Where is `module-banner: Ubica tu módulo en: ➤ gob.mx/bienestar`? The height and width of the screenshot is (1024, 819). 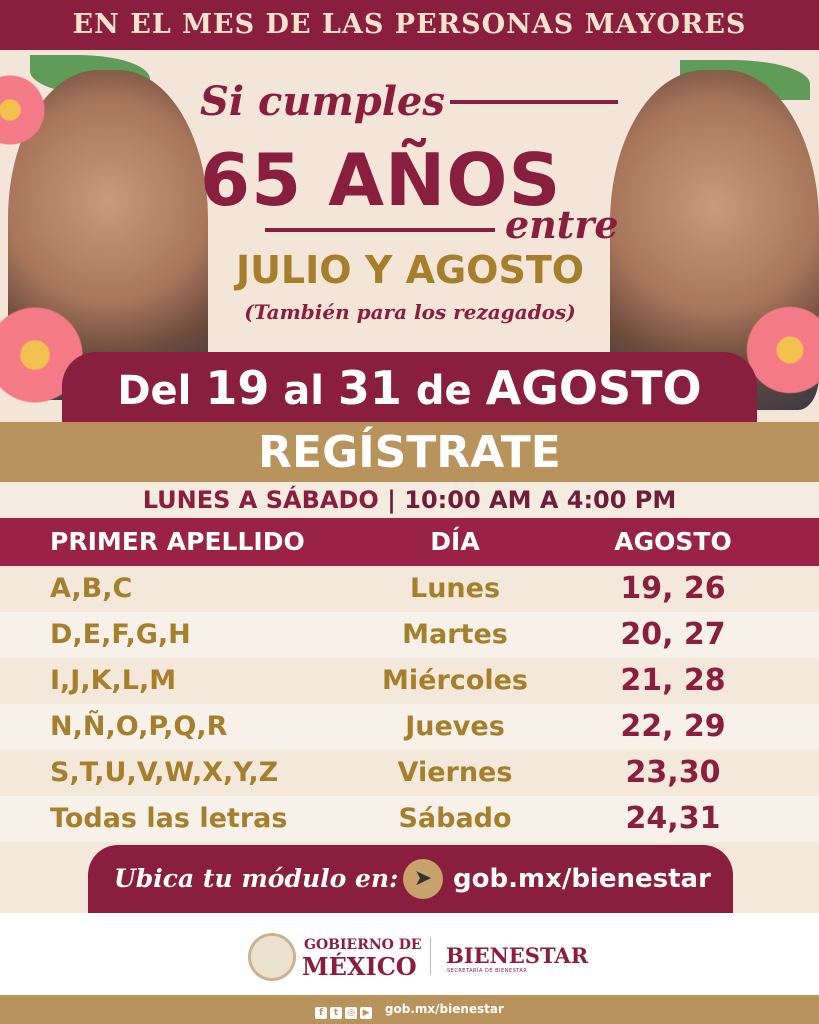 module-banner: Ubica tu módulo en: ➤ gob.mx/bienestar is located at coordinates (410, 879).